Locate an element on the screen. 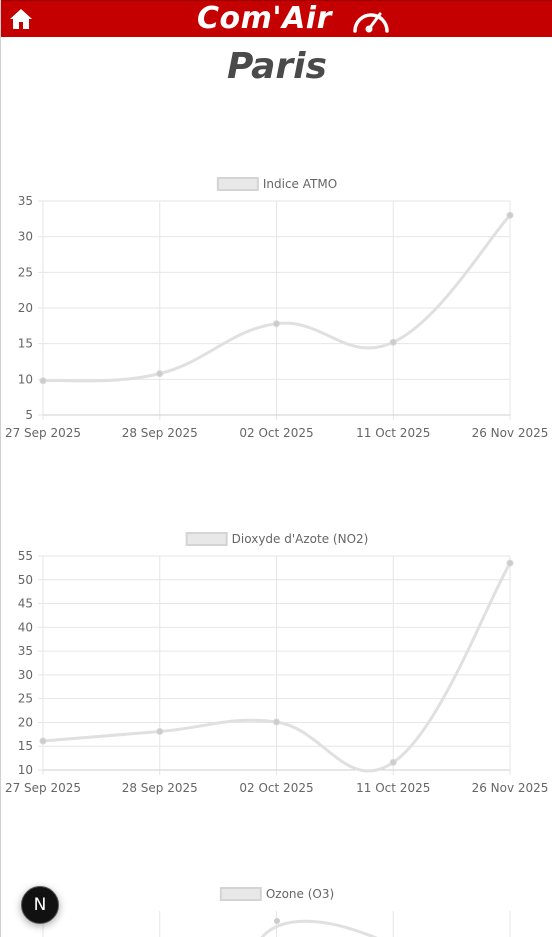 Image resolution: width=552 pixels, height=937 pixels. y-tick-label: 5 is located at coordinates (29, 415).